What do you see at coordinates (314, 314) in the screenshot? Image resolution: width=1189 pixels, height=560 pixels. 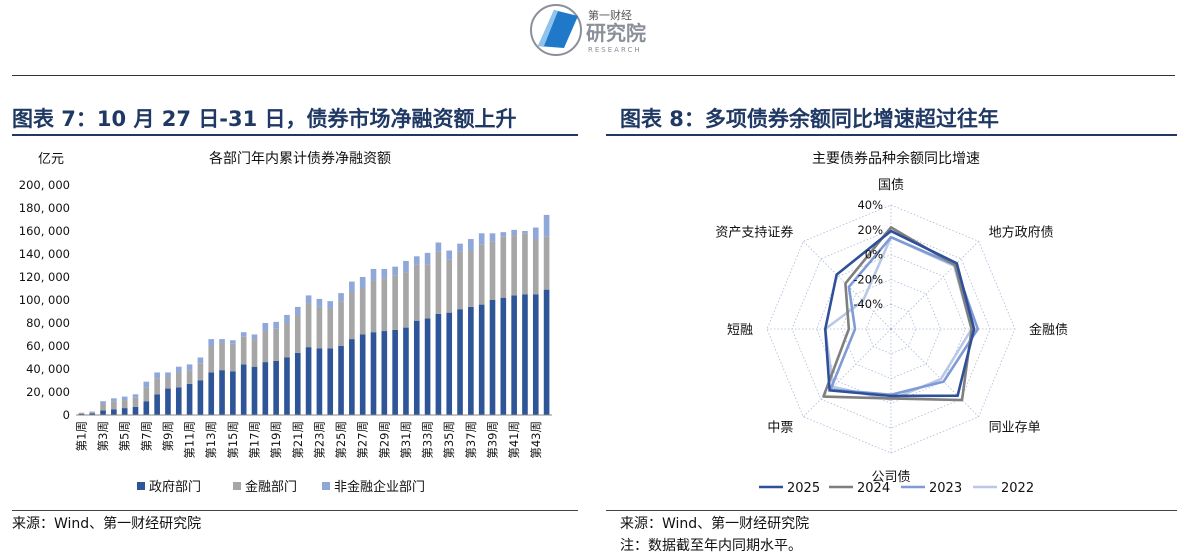 I see `bar-series` at bounding box center [314, 314].